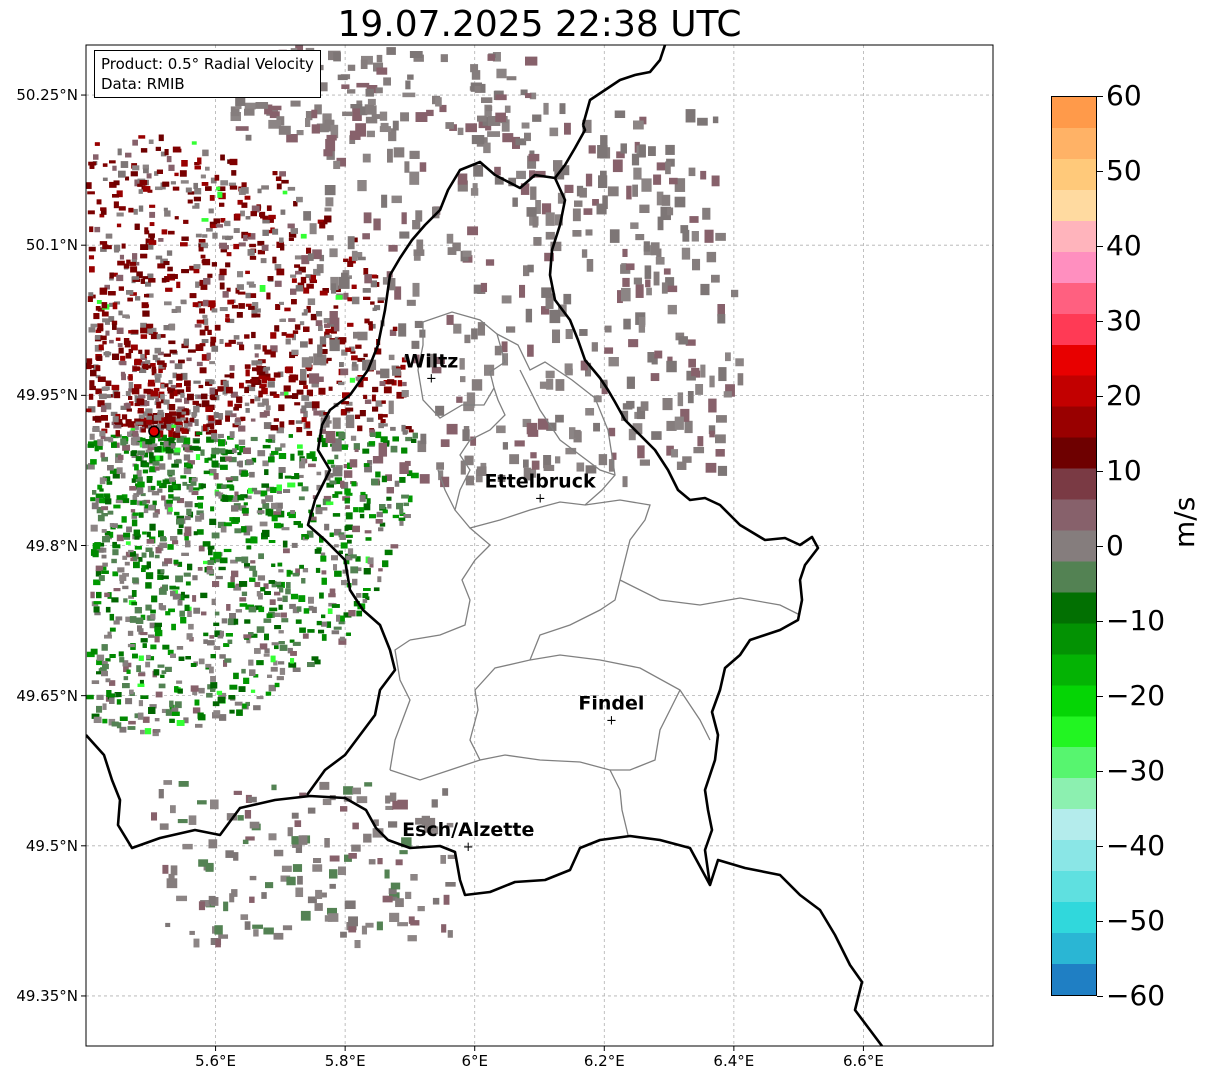  What do you see at coordinates (468, 830) in the screenshot?
I see `city-label: Esch/Alzette` at bounding box center [468, 830].